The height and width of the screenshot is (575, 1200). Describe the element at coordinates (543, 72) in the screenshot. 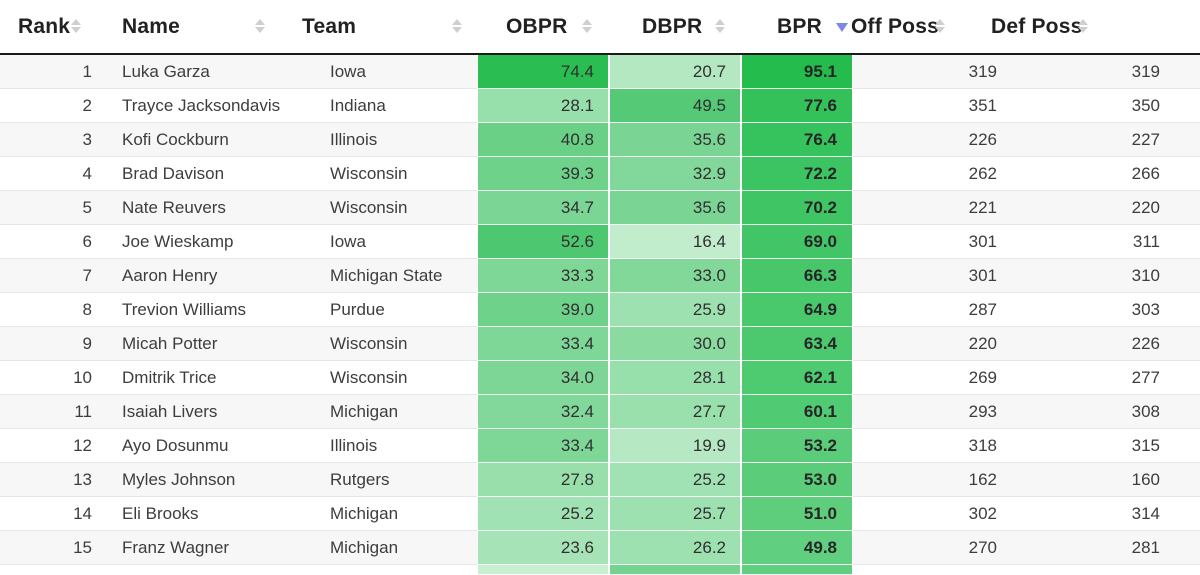

I see `obpr-cell: 74.4` at that location.